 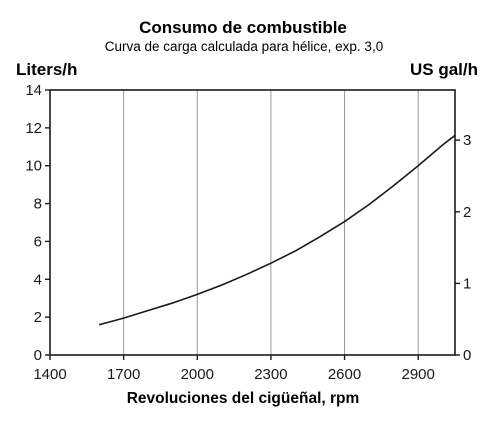 I want to click on y2-tick-label: 1, so click(x=467, y=283).